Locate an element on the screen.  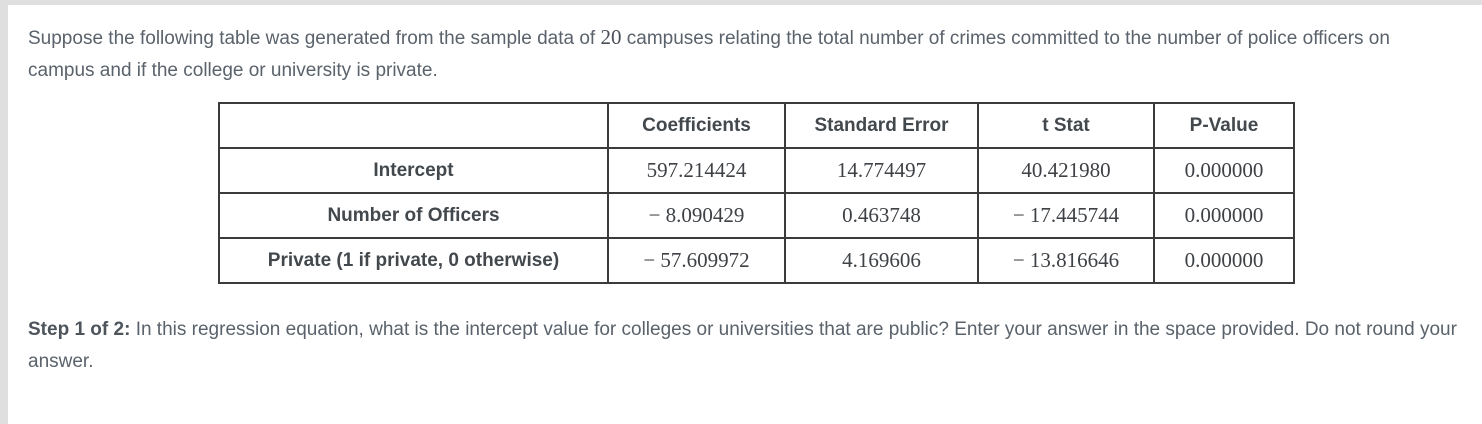
column-header-t-stat: t Stat is located at coordinates (1066, 125).